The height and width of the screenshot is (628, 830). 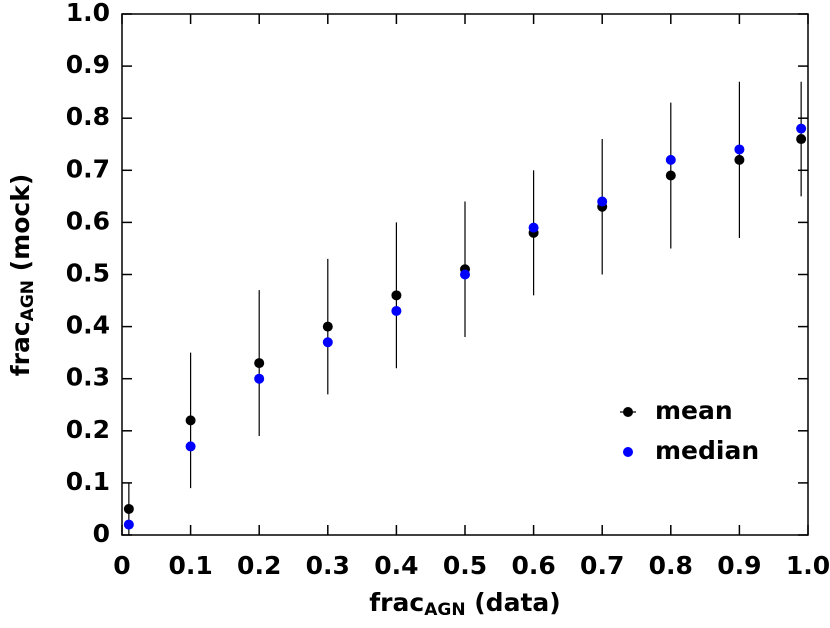 What do you see at coordinates (88, 273) in the screenshot?
I see `y-tick-label: 0.5` at bounding box center [88, 273].